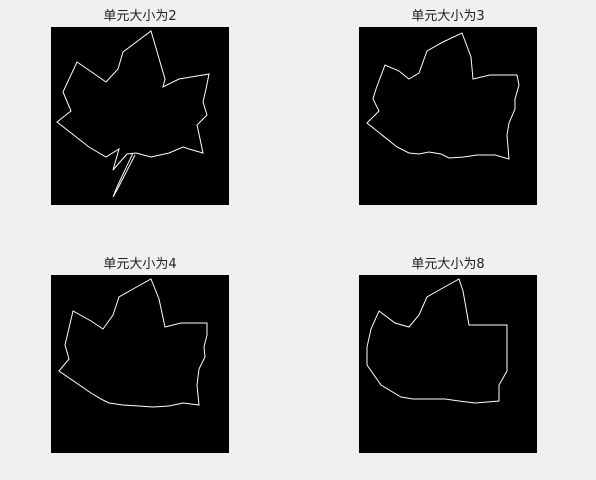  What do you see at coordinates (140, 16) in the screenshot?
I see `subplot-title: 单元大小为2` at bounding box center [140, 16].